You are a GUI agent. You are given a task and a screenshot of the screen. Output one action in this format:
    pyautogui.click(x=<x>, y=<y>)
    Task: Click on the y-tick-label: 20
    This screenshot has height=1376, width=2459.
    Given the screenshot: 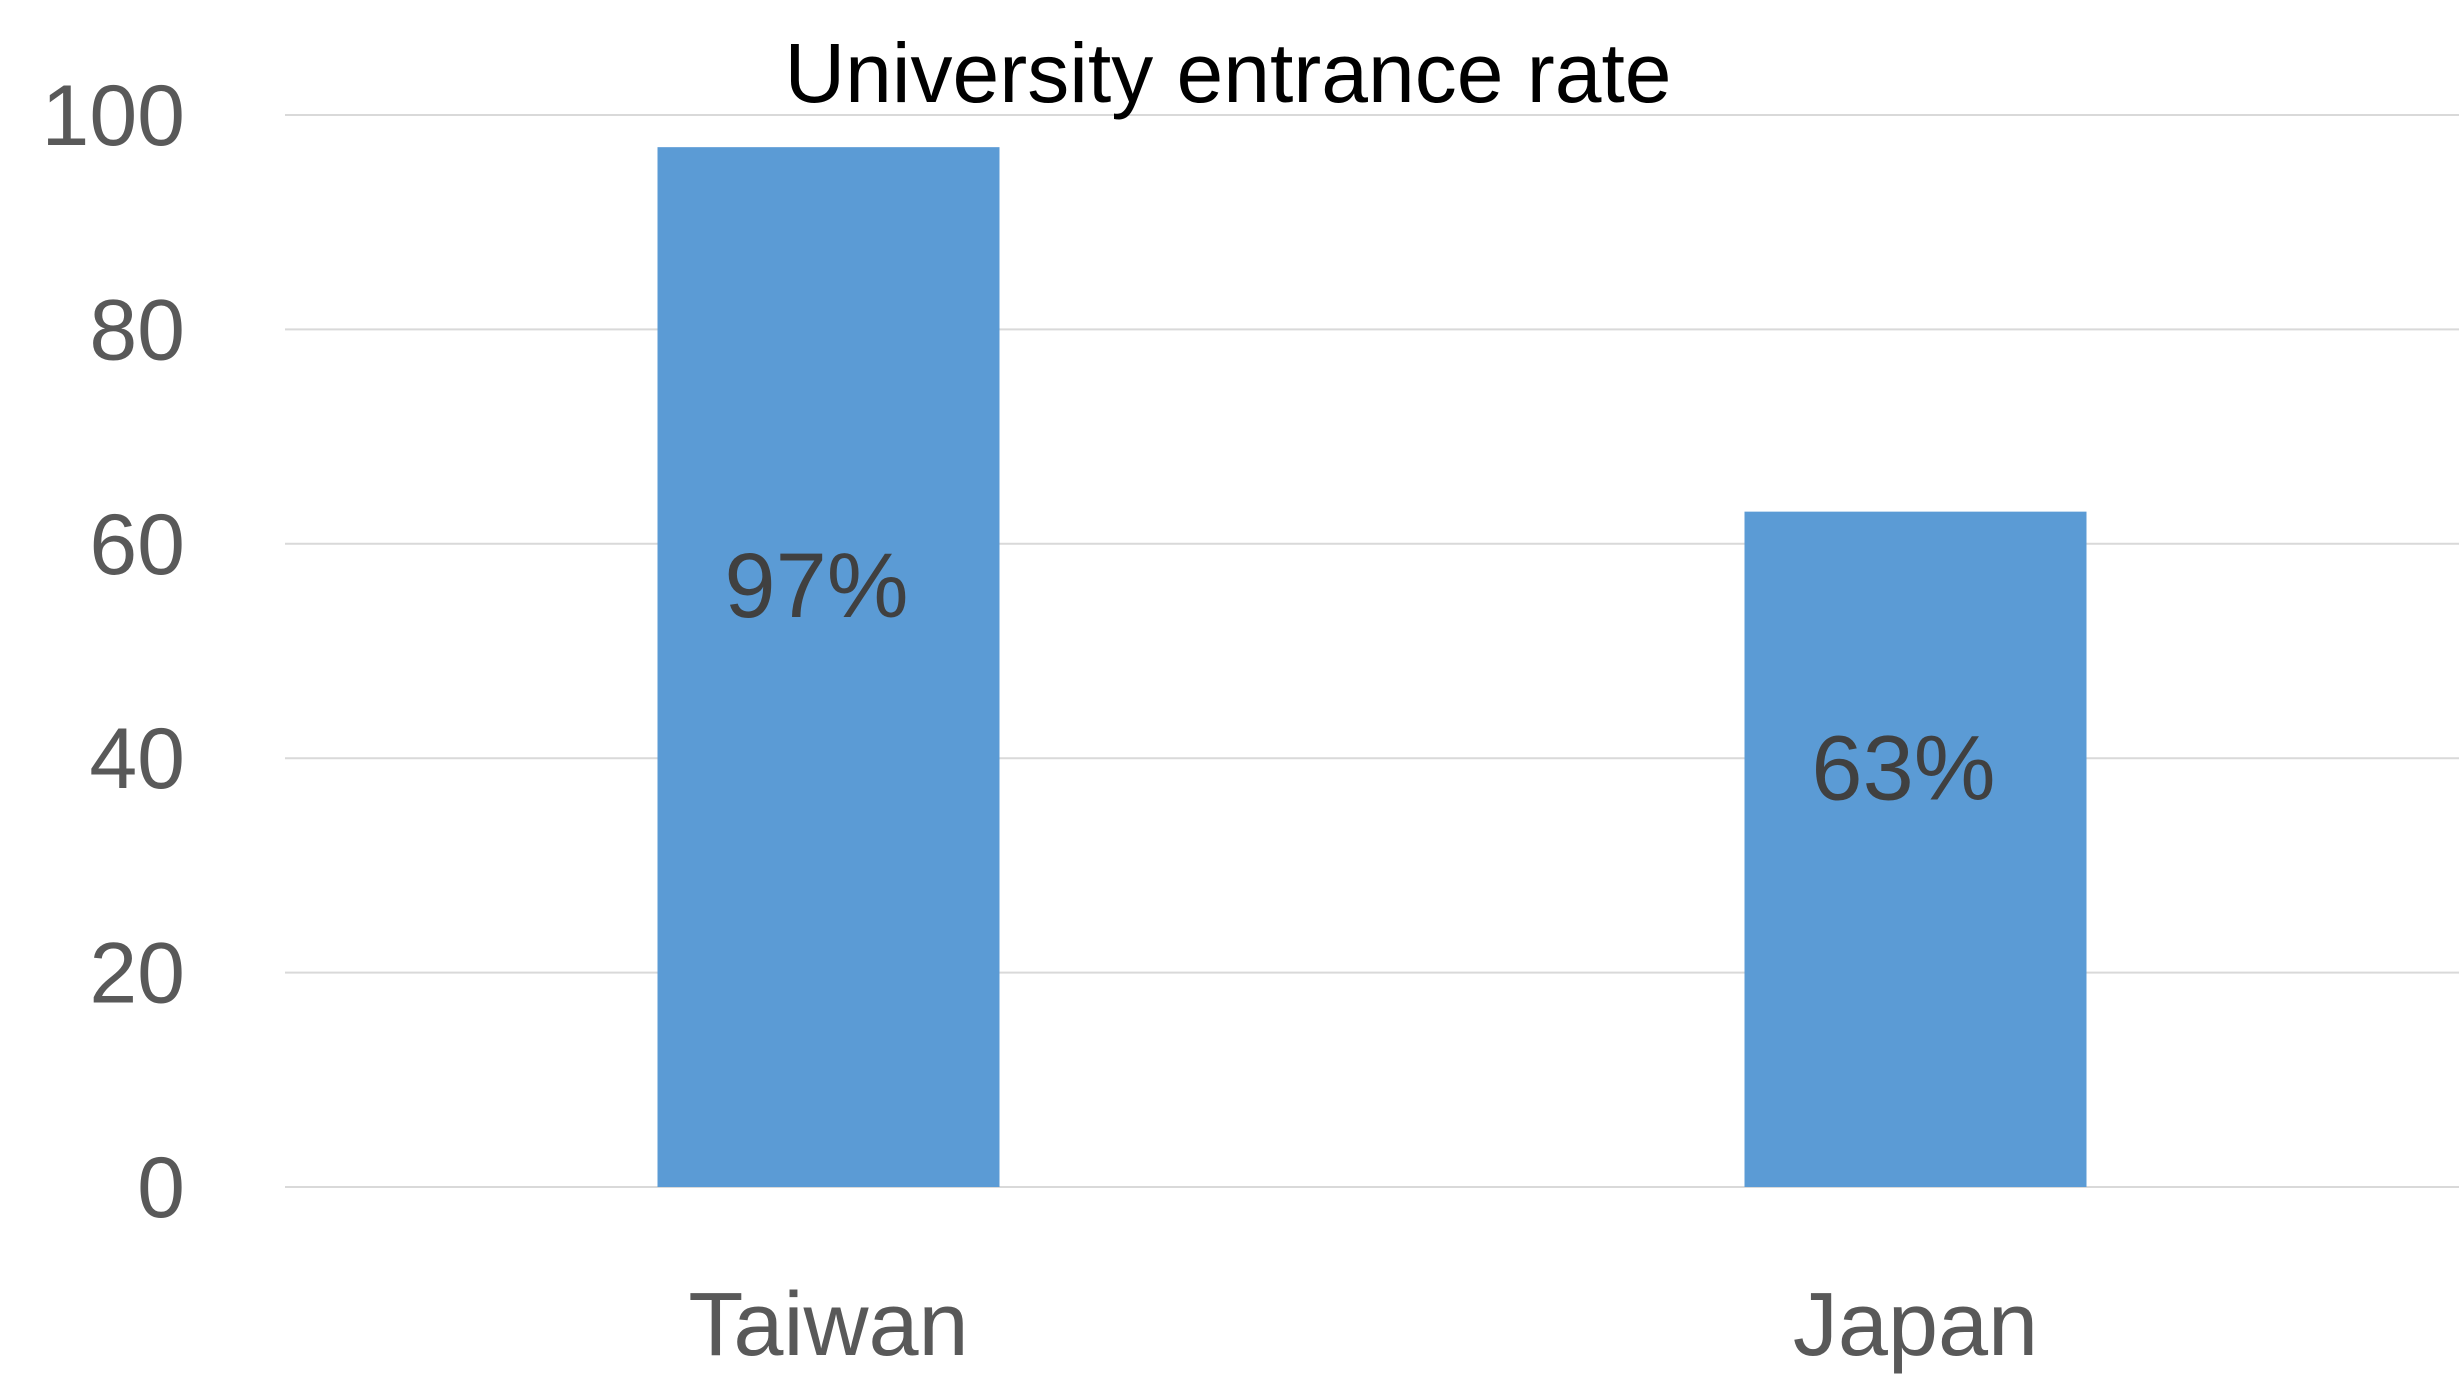 What is the action you would take?
    pyautogui.click(x=137, y=974)
    